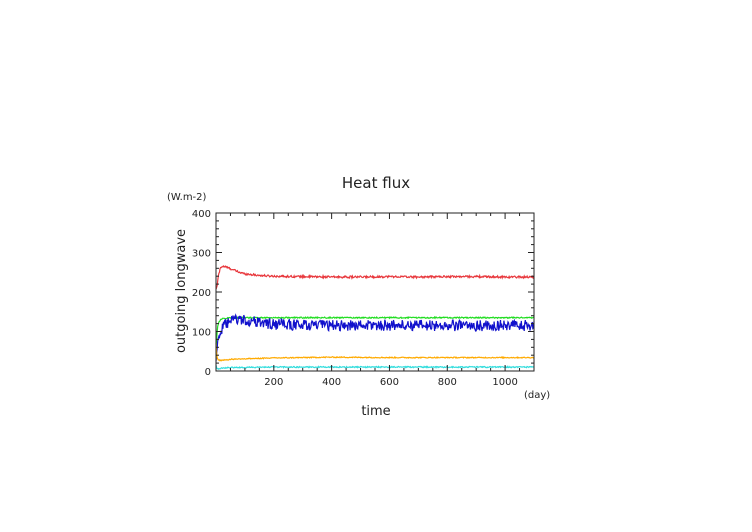 The width and height of the screenshot is (752, 532). Describe the element at coordinates (504, 382) in the screenshot. I see `x-tick-label: 1000` at that location.